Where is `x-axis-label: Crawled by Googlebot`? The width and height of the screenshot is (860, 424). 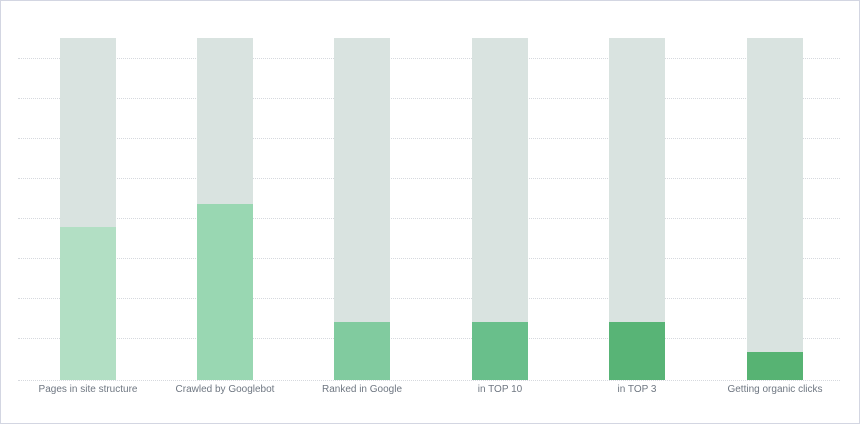
x-axis-label: Crawled by Googlebot is located at coordinates (225, 389).